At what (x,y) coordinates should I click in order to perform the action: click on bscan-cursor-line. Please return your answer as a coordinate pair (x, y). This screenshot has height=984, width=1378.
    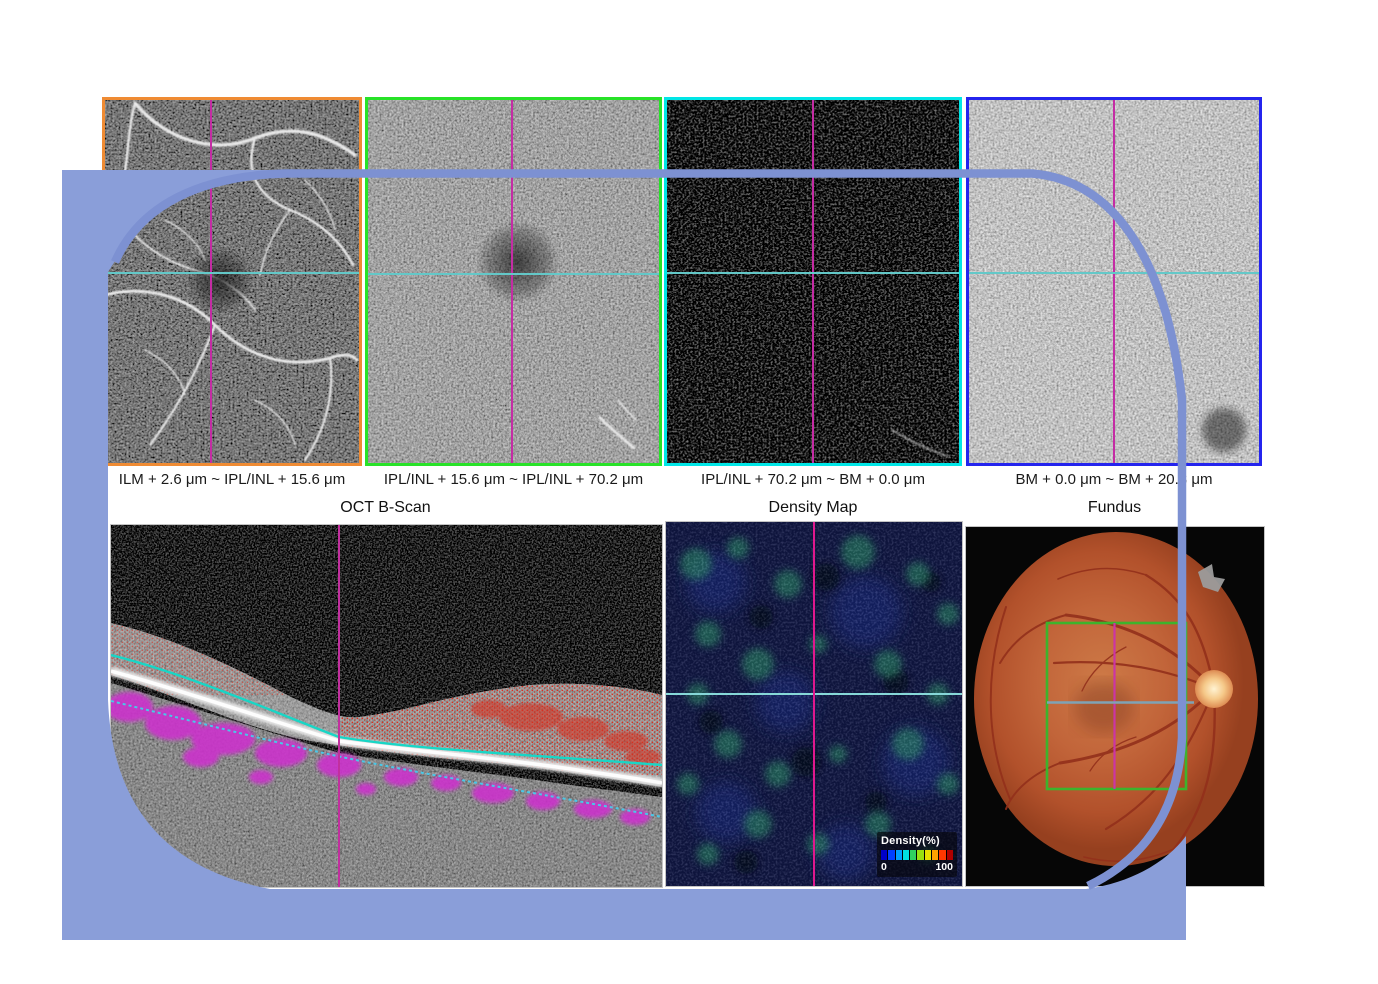
    Looking at the image, I should click on (339, 706).